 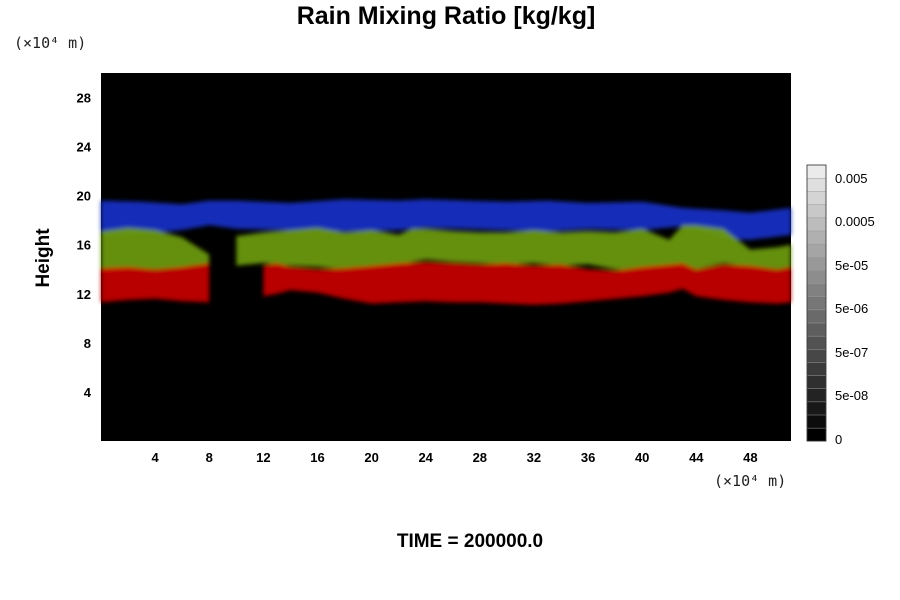 What do you see at coordinates (851, 352) in the screenshot?
I see `colorbar-label: 5e-07` at bounding box center [851, 352].